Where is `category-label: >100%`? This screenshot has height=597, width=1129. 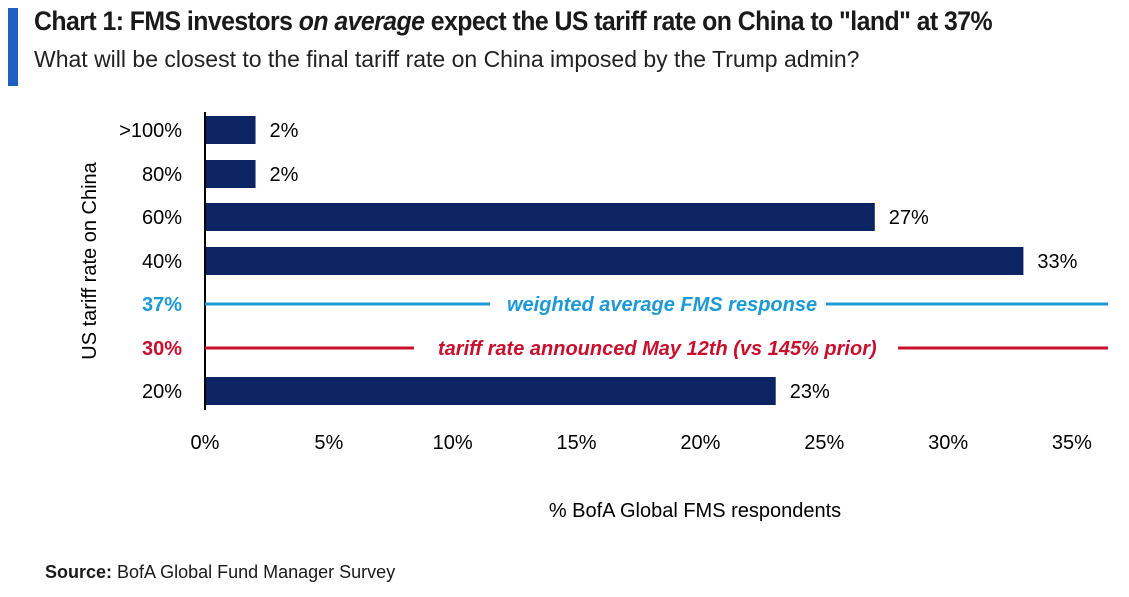 category-label: >100% is located at coordinates (150, 131).